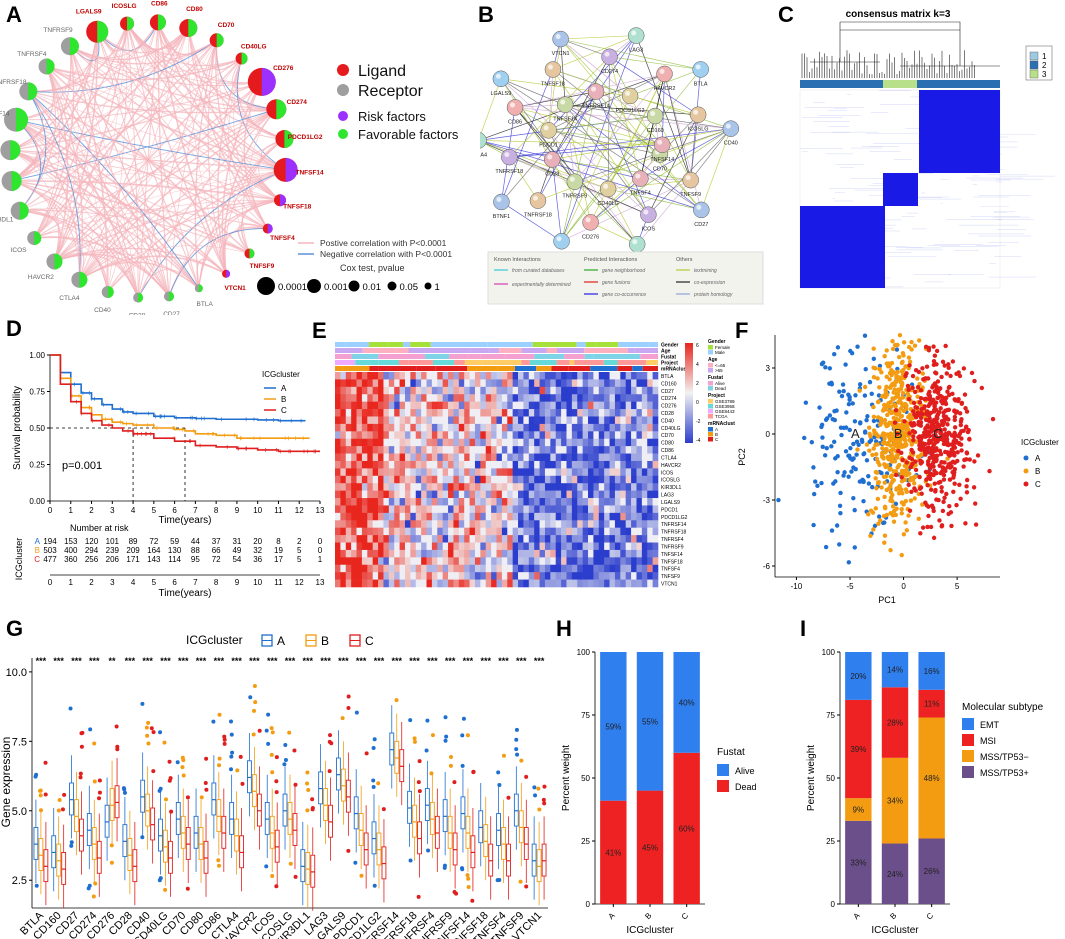 The height and width of the screenshot is (939, 1065). Describe the element at coordinates (99, 837) in the screenshot. I see `box-C` at that location.